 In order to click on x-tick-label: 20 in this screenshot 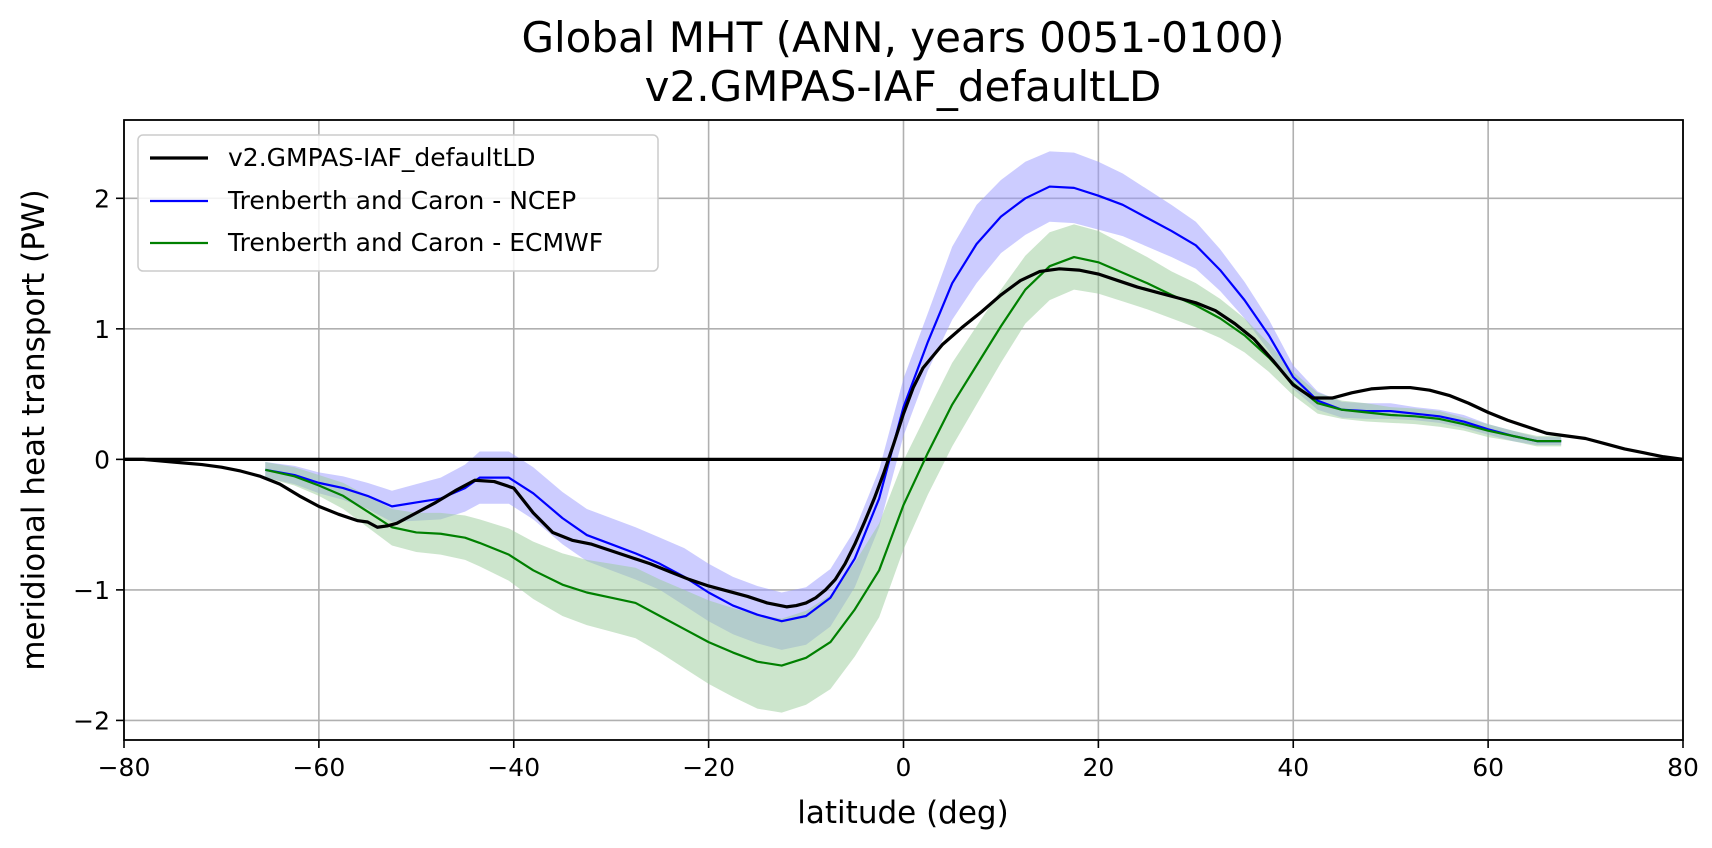, I will do `click(1098, 767)`.